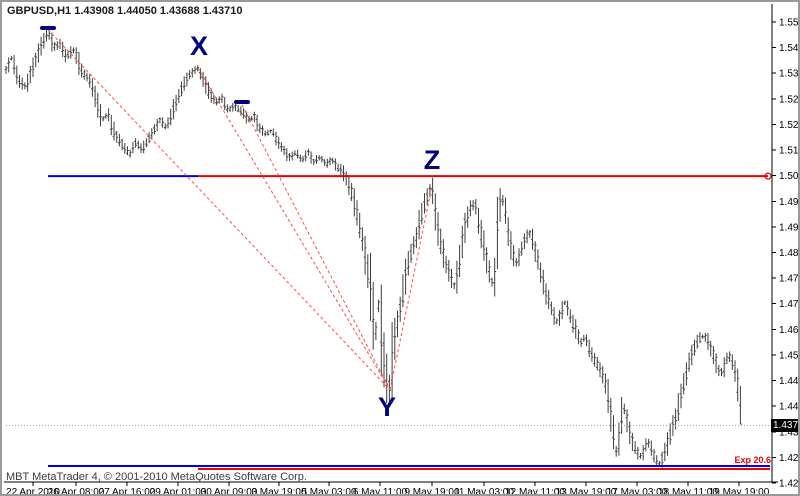 The width and height of the screenshot is (800, 496). I want to click on time-axis-label: 29 Apr 01:00, so click(178, 491).